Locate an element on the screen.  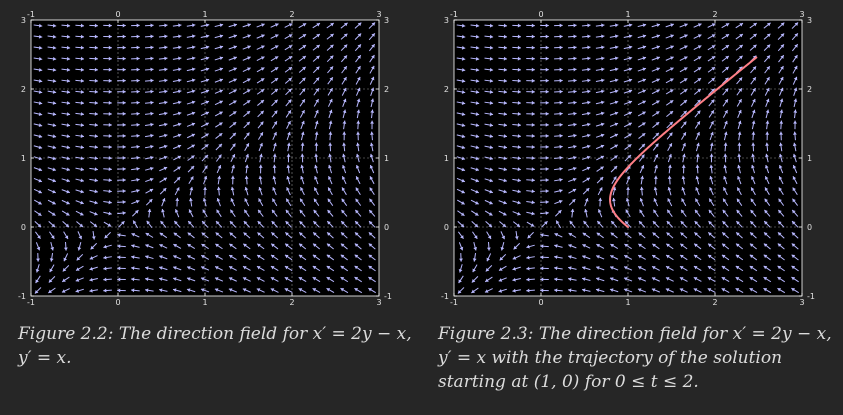
y-tick-label-right: -1 is located at coordinates (388, 296).